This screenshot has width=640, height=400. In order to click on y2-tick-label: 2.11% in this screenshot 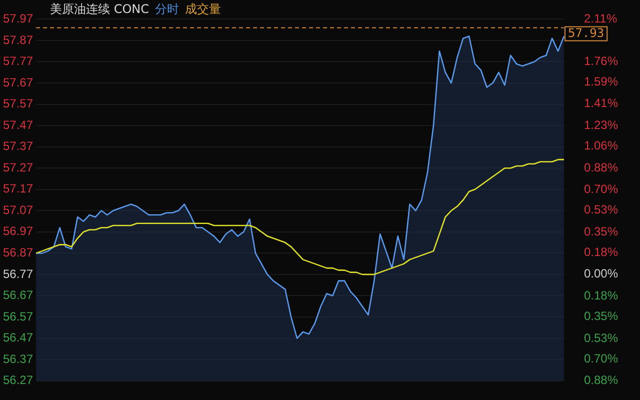, I will do `click(601, 19)`.